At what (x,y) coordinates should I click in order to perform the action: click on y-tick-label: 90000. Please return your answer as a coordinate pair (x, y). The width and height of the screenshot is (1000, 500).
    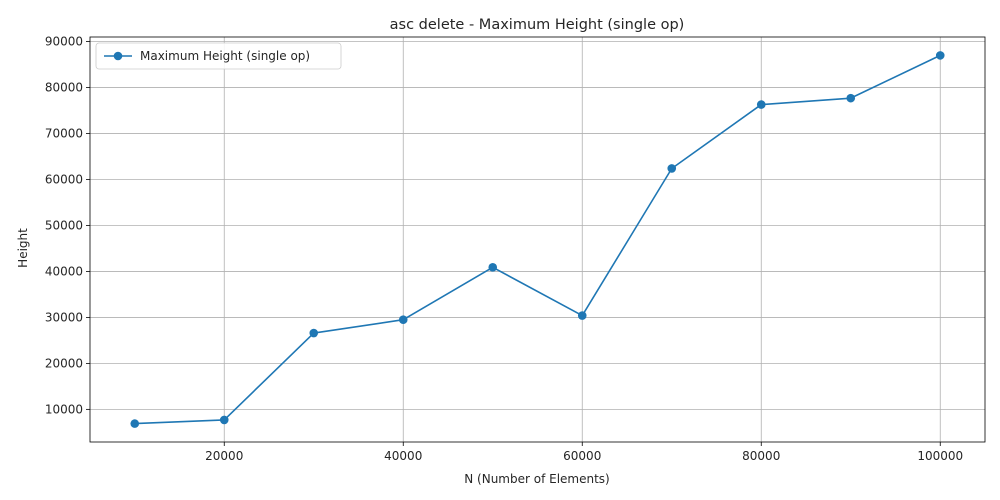
    Looking at the image, I should click on (64, 42).